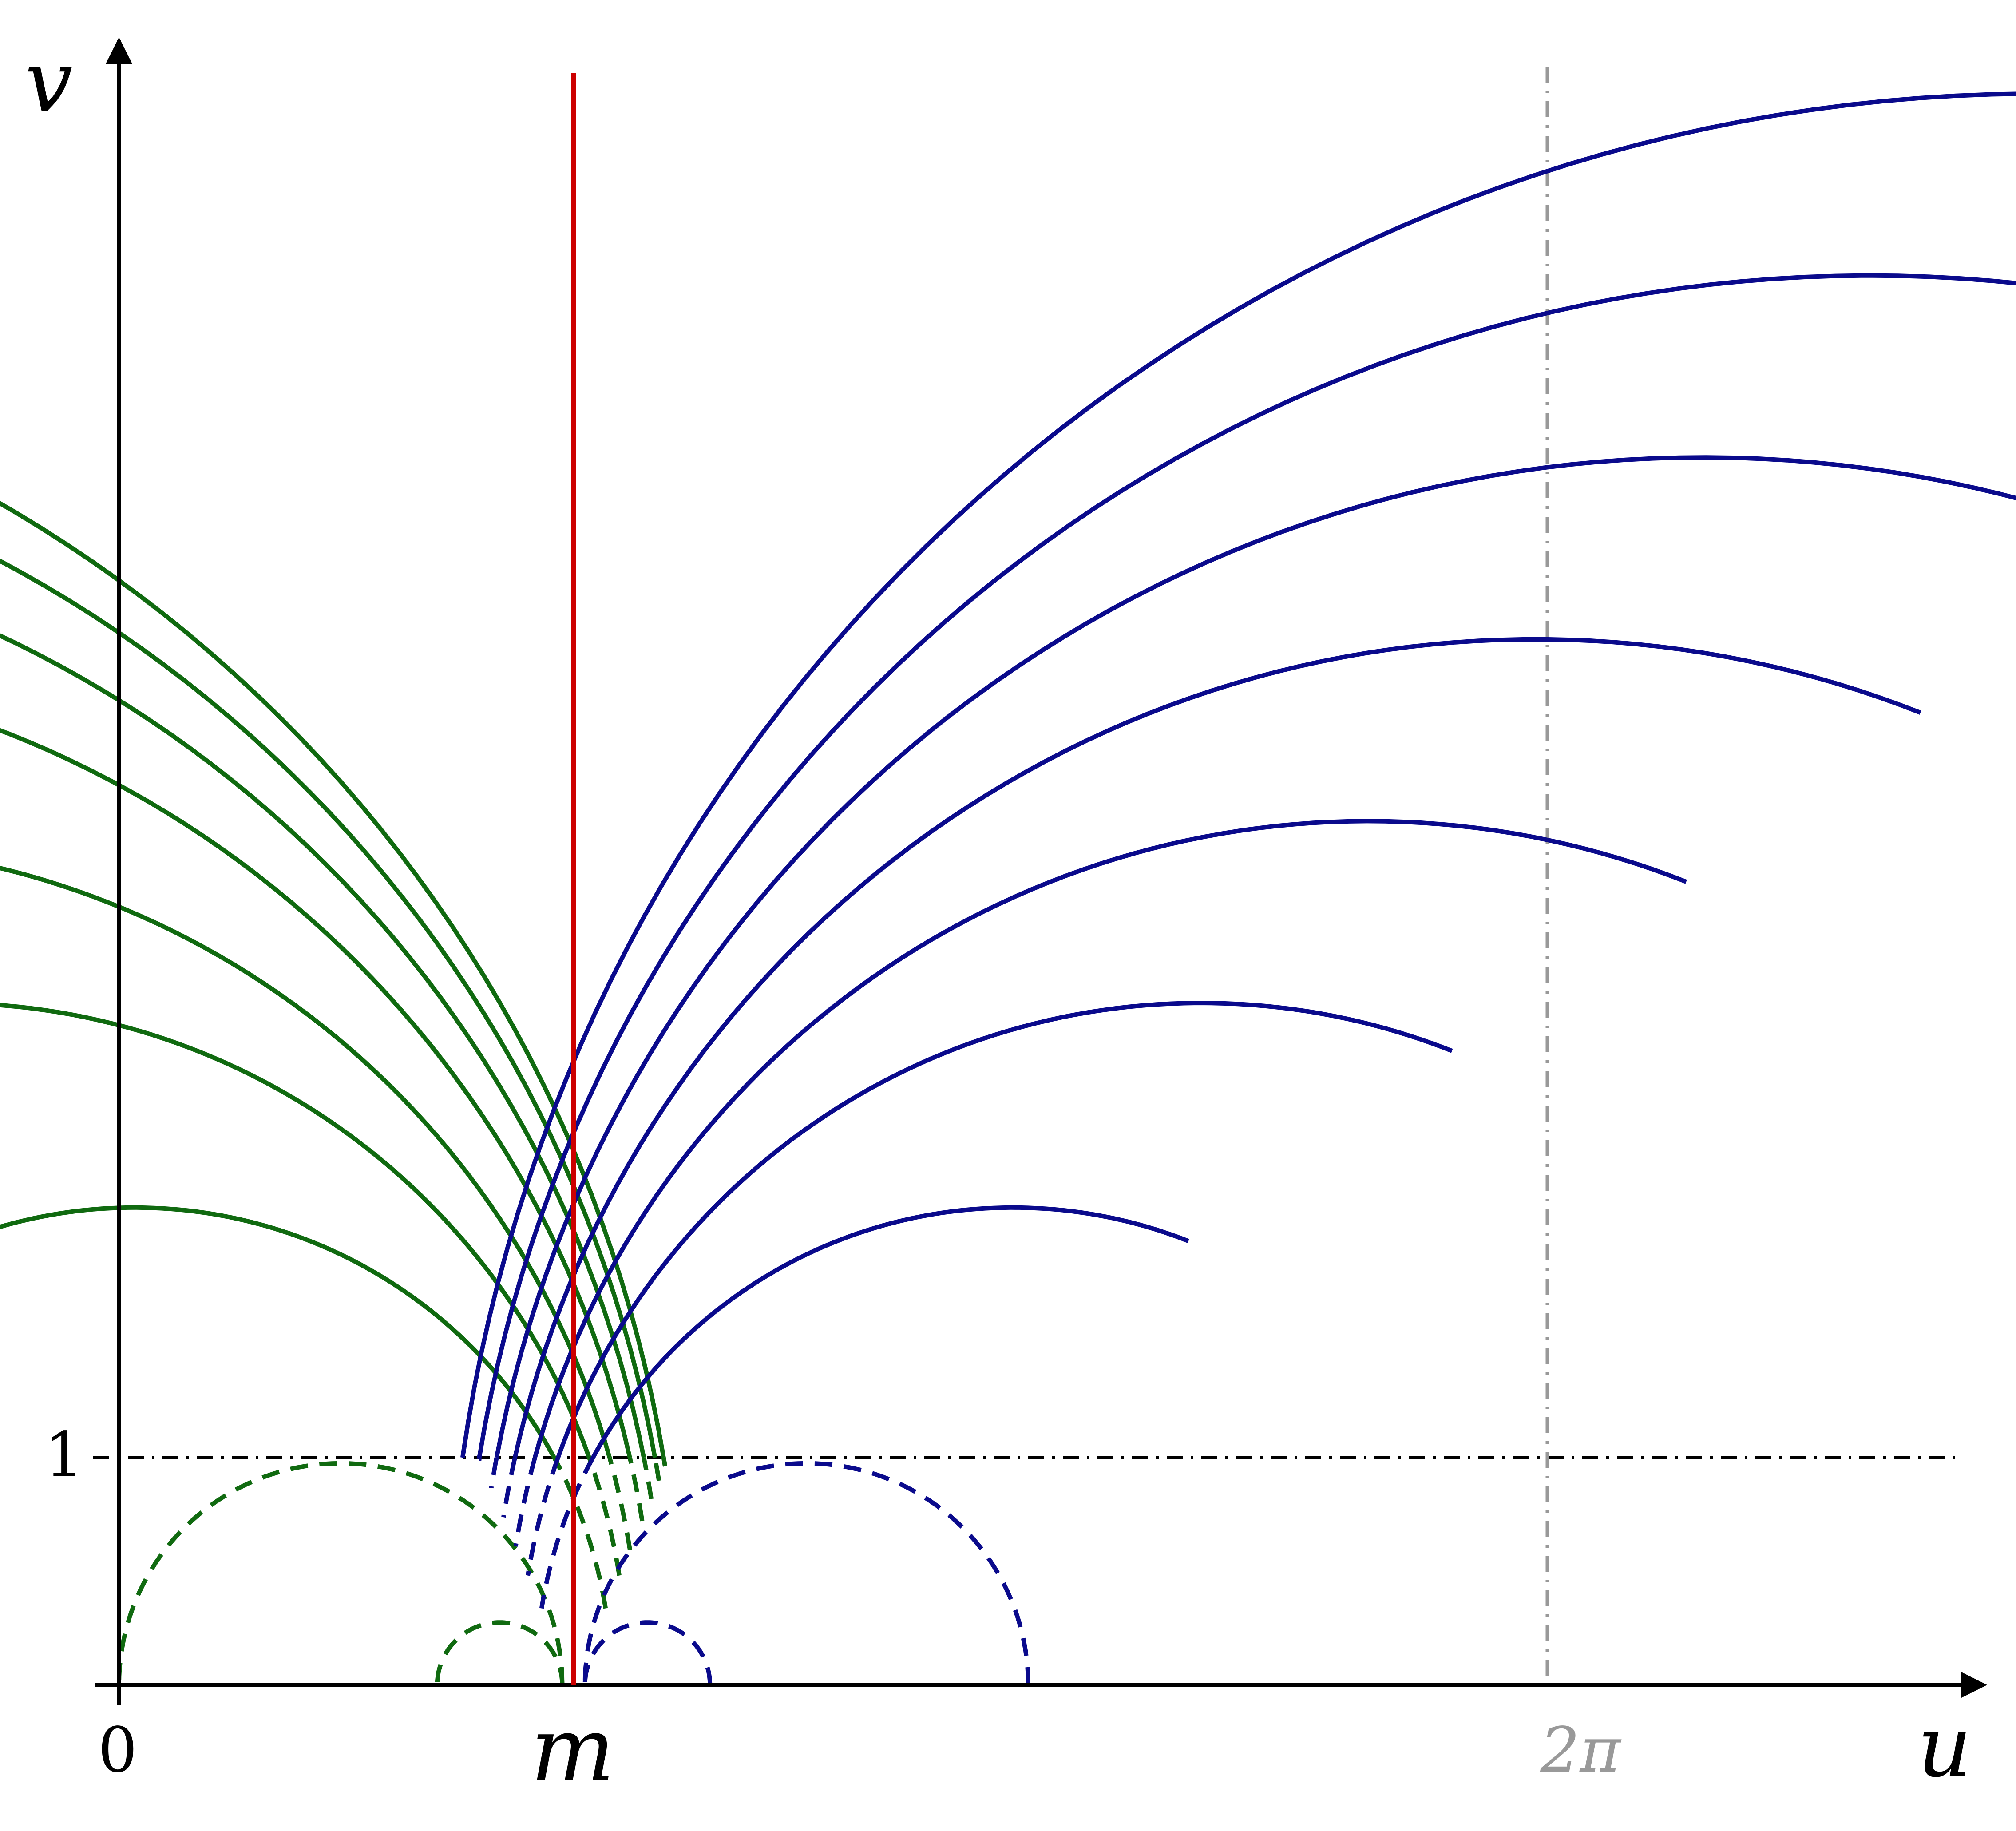 This screenshot has width=2016, height=1831. I want to click on two-pi-tick-label: 2π, so click(1581, 1750).